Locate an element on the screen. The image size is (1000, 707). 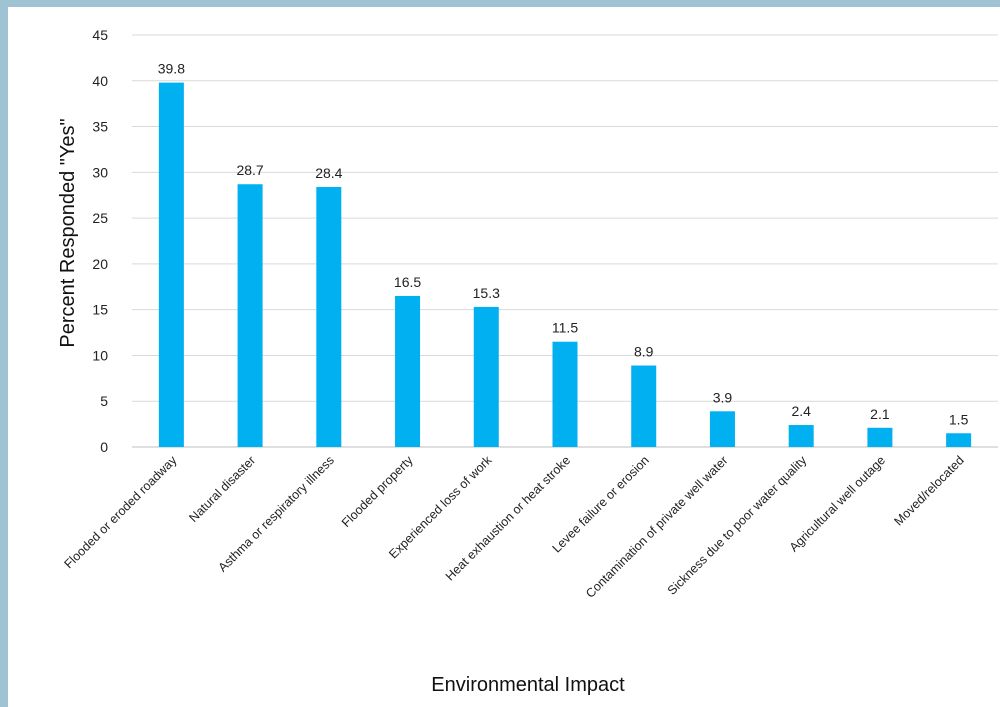
x-tick-label: Flooded property is located at coordinates (377, 491).